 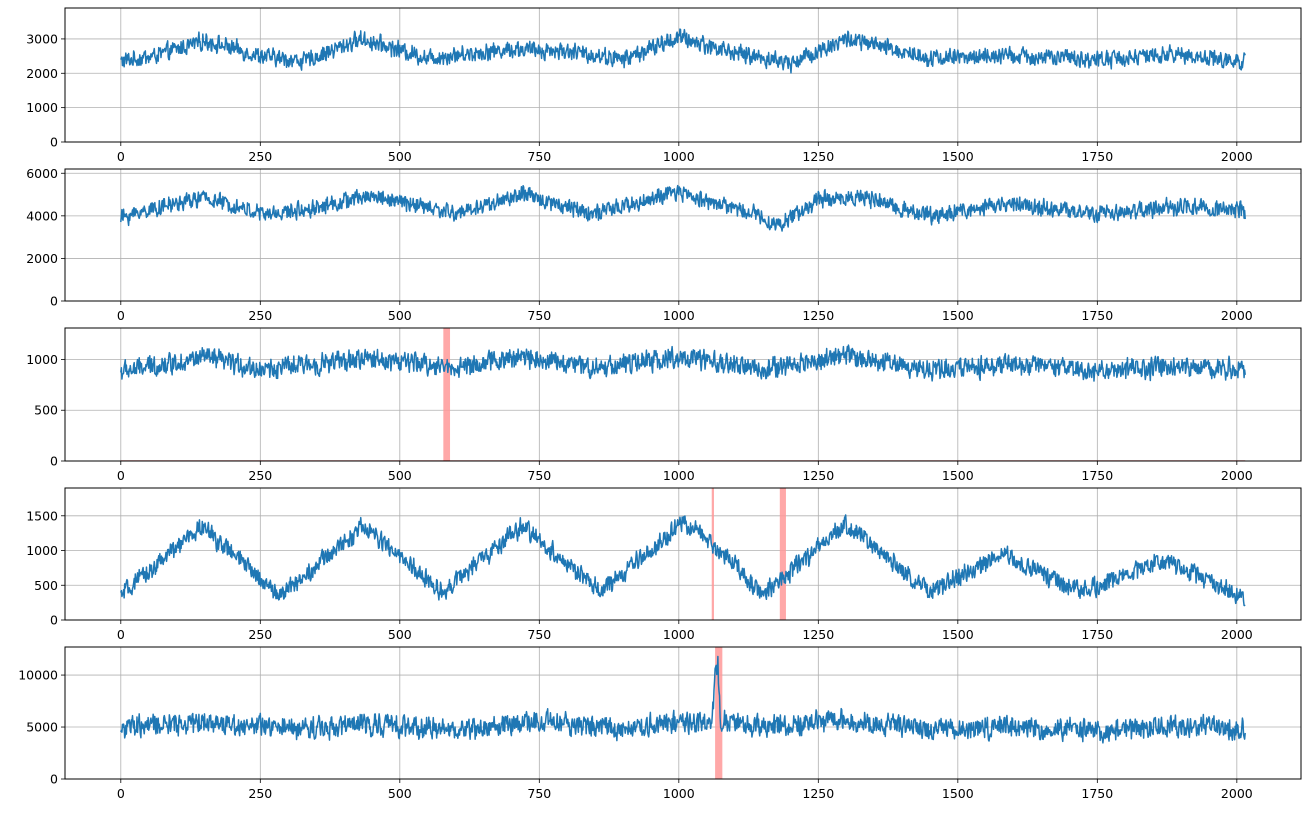 What do you see at coordinates (42, 215) in the screenshot?
I see `y-tick-label: 4000` at bounding box center [42, 215].